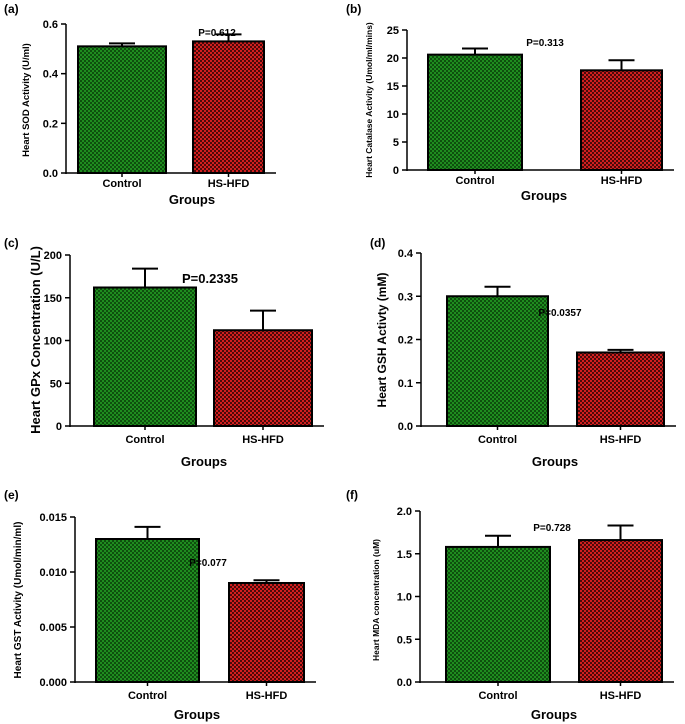 The image size is (685, 724). What do you see at coordinates (11, 243) in the screenshot?
I see `panel-label: (c)` at bounding box center [11, 243].